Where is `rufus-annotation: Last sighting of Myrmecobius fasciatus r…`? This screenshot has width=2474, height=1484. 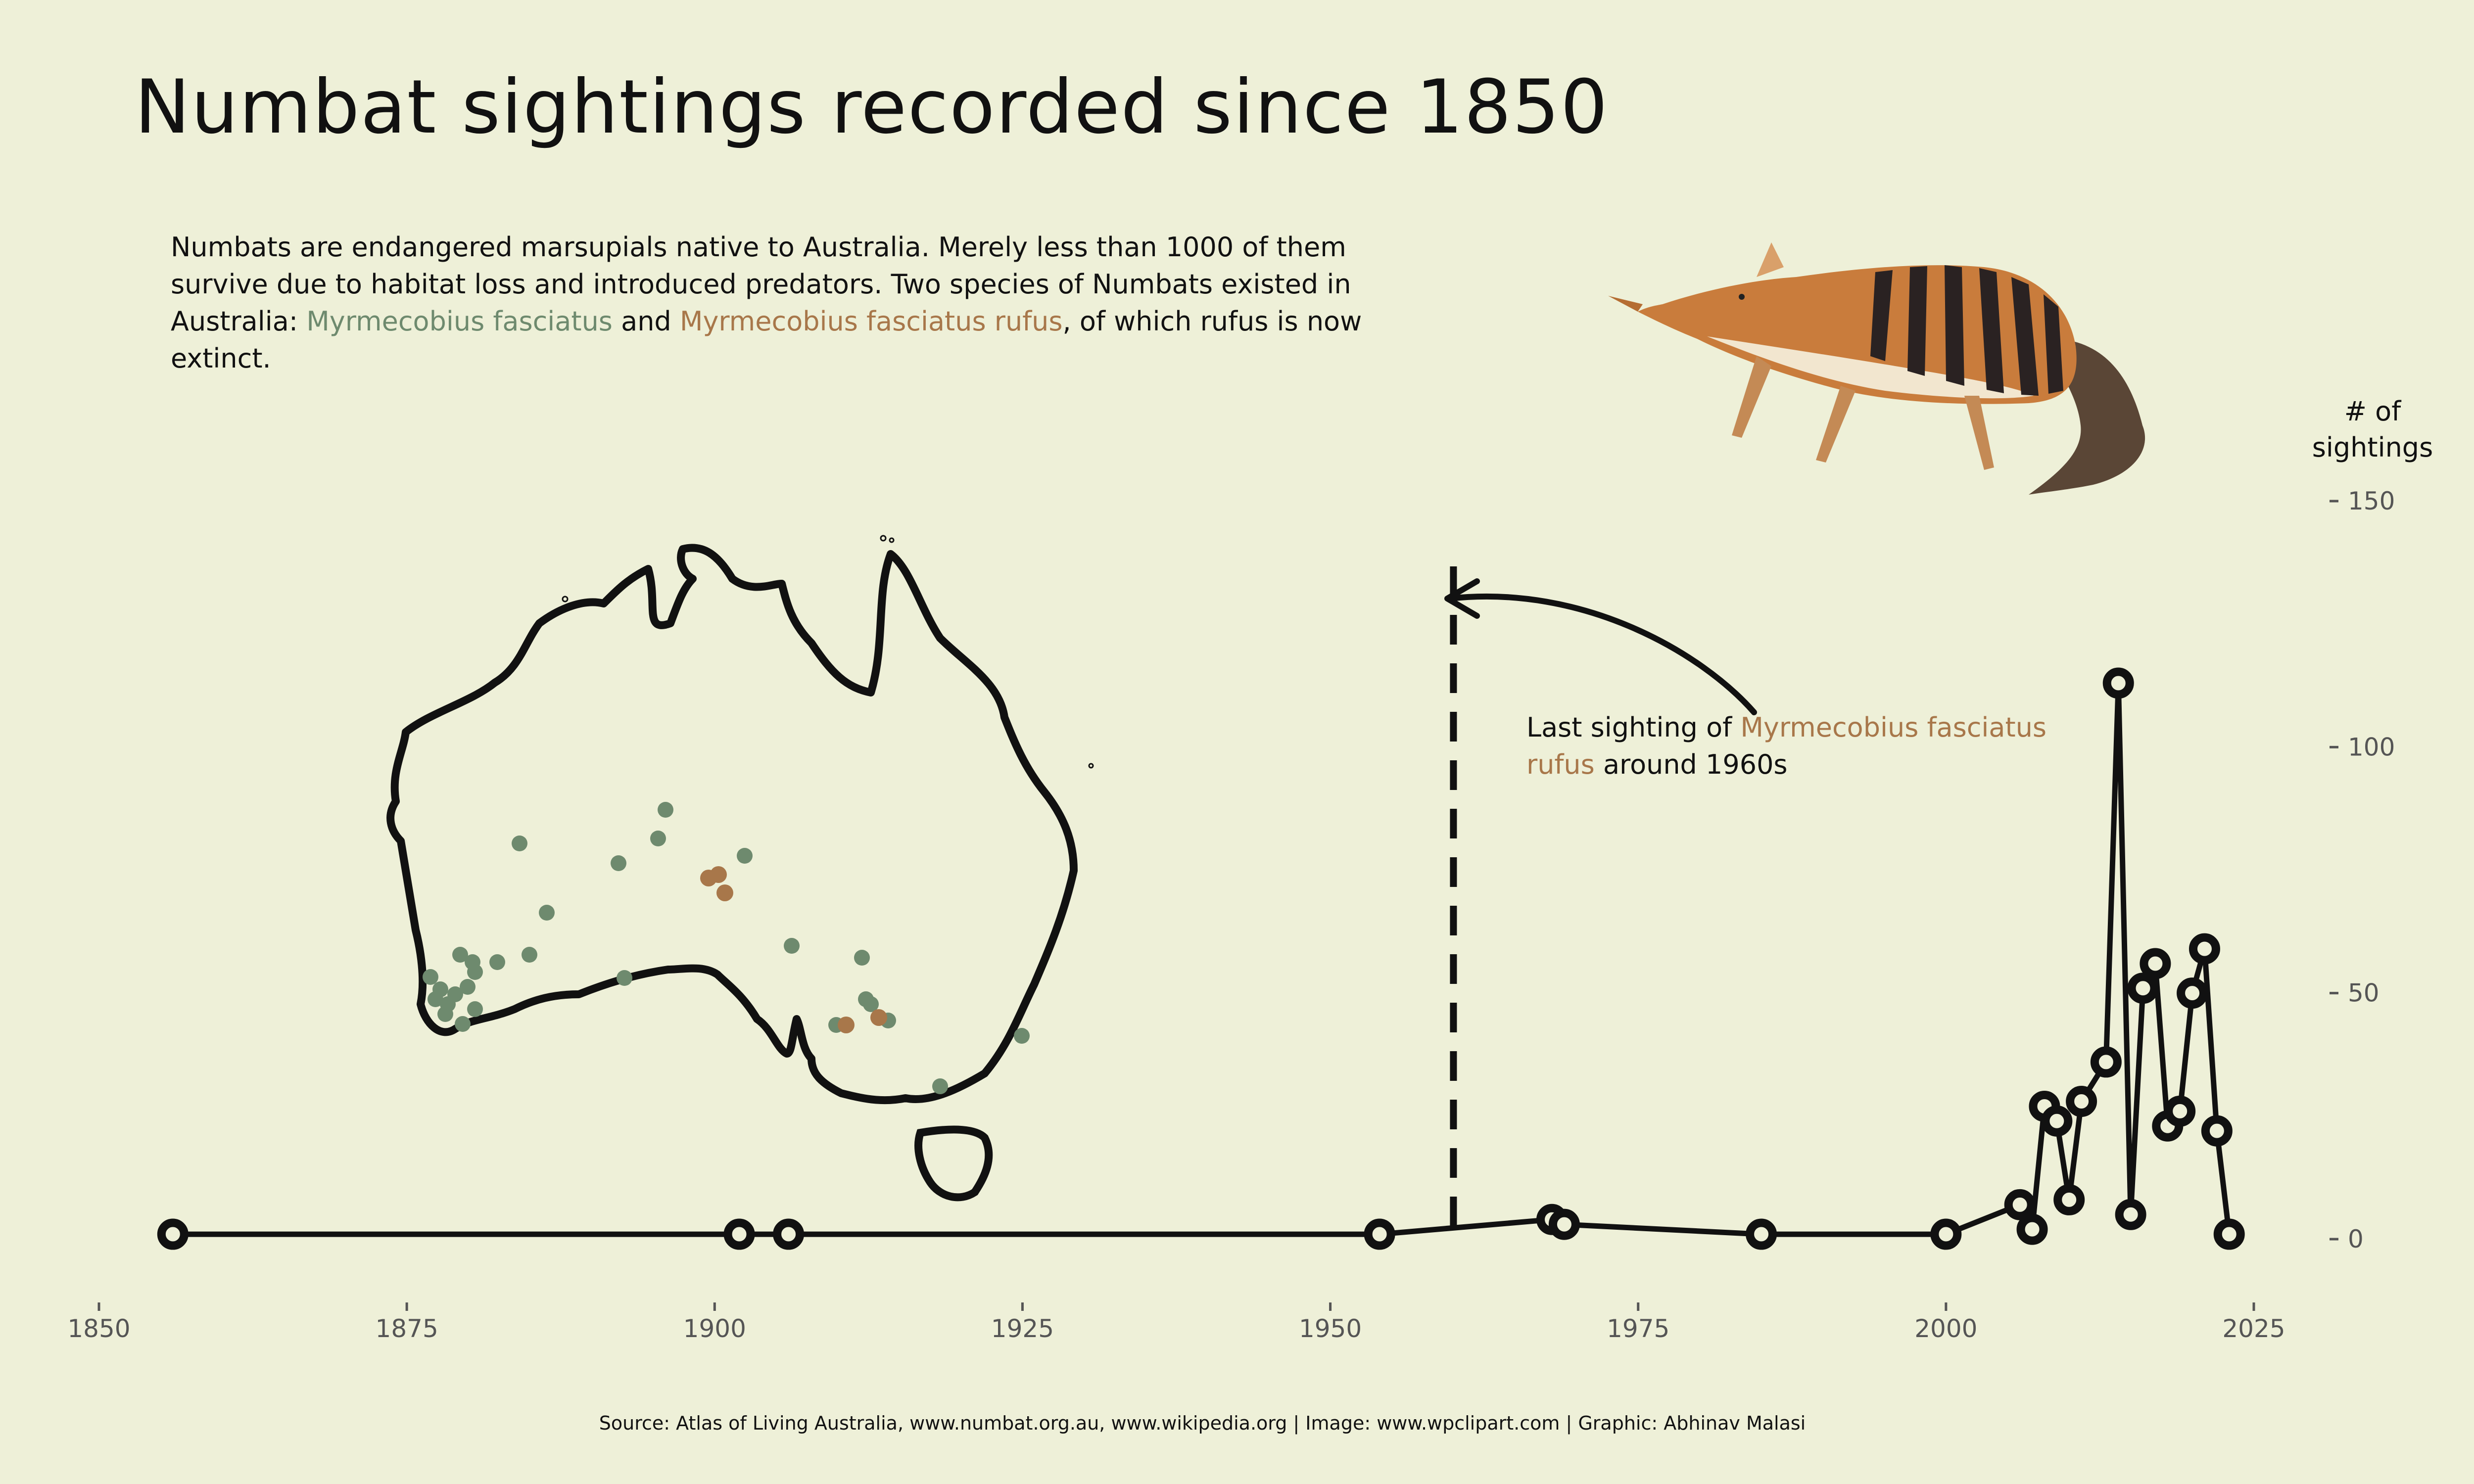
rufus-annotation: Last sighting of Myrmecobius fasciatus r… is located at coordinates (1798, 746).